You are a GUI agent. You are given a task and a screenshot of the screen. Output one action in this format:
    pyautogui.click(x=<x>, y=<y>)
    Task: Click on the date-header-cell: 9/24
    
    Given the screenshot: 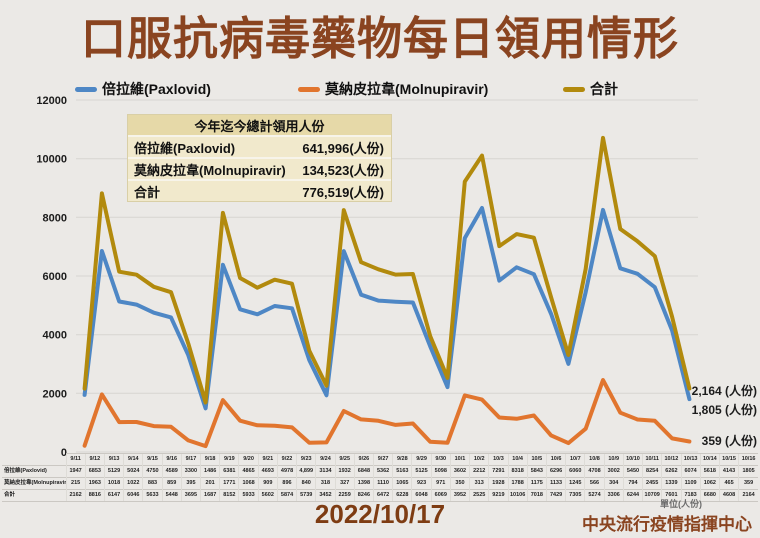 What is the action you would take?
    pyautogui.click(x=325, y=459)
    